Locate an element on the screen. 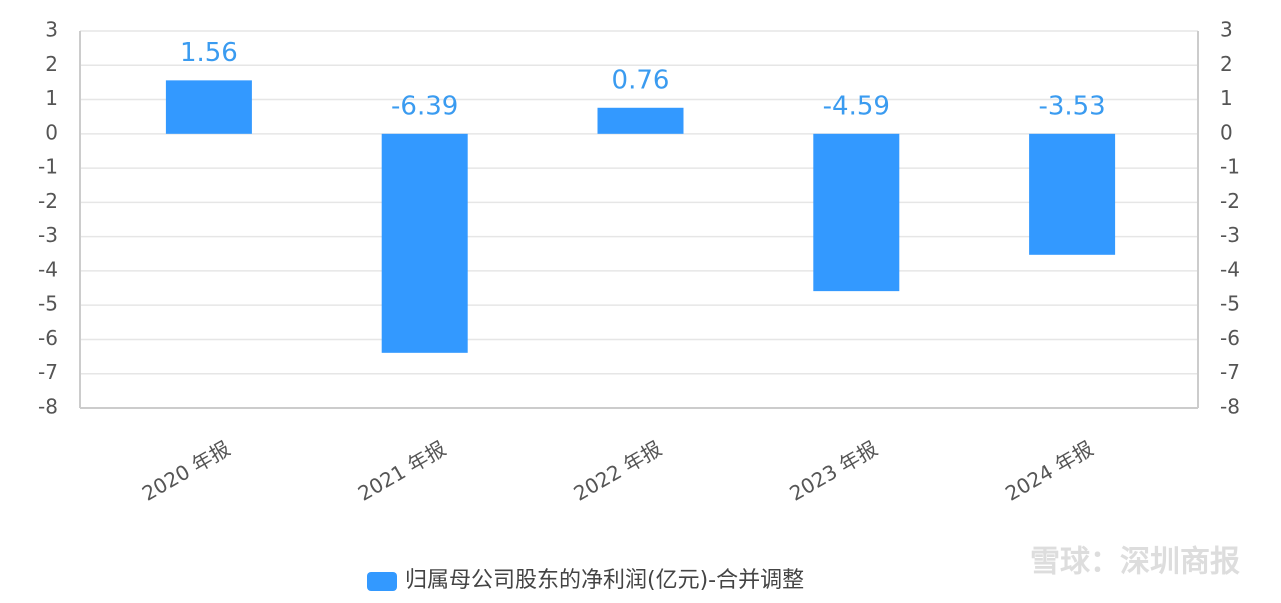  y2-tick-label: -4 is located at coordinates (1230, 269).